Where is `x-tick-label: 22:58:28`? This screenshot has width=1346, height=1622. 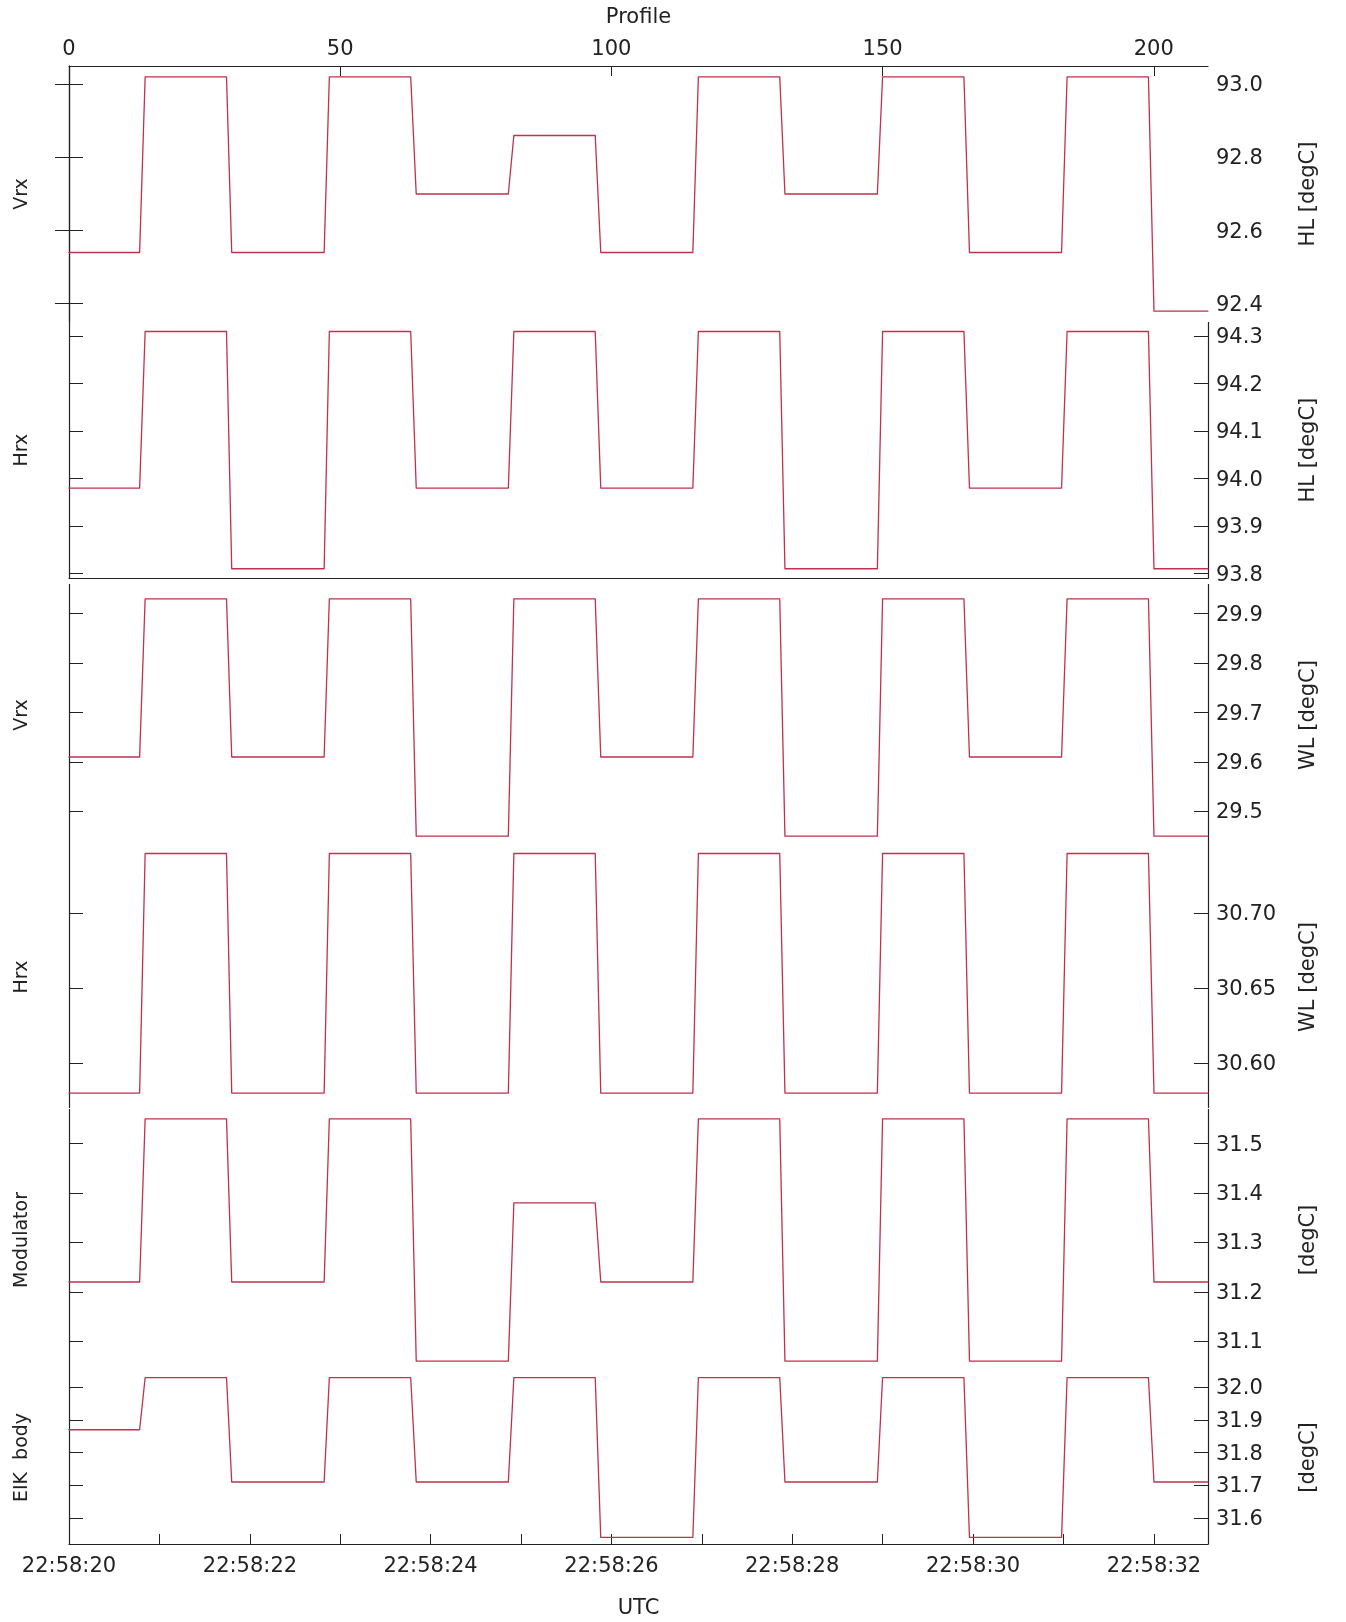 x-tick-label: 22:58:28 is located at coordinates (792, 1564).